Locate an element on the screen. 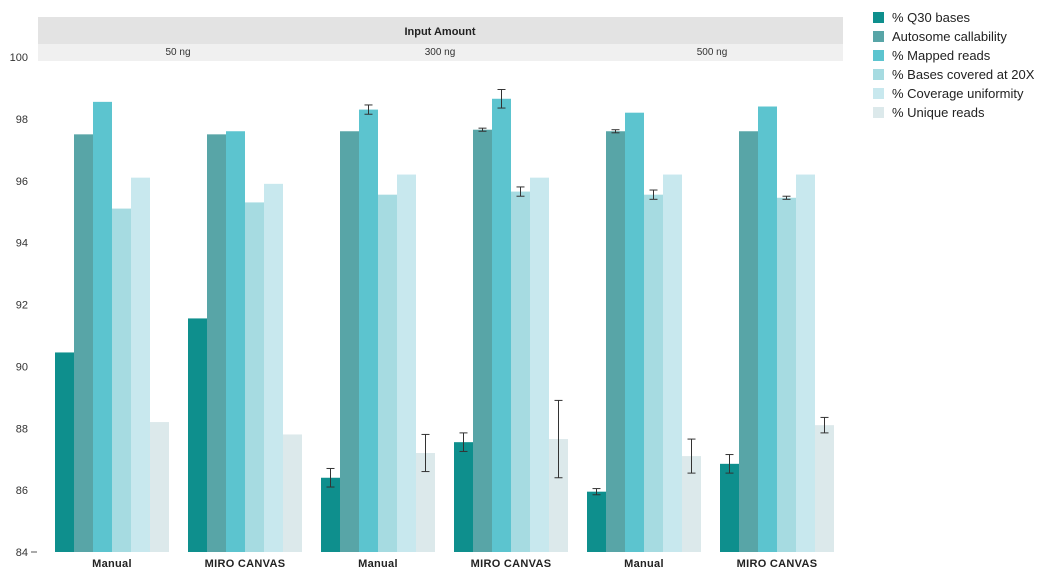 The image size is (1049, 573). legend-swatch-bases-covered-at-20x is located at coordinates (878, 74).